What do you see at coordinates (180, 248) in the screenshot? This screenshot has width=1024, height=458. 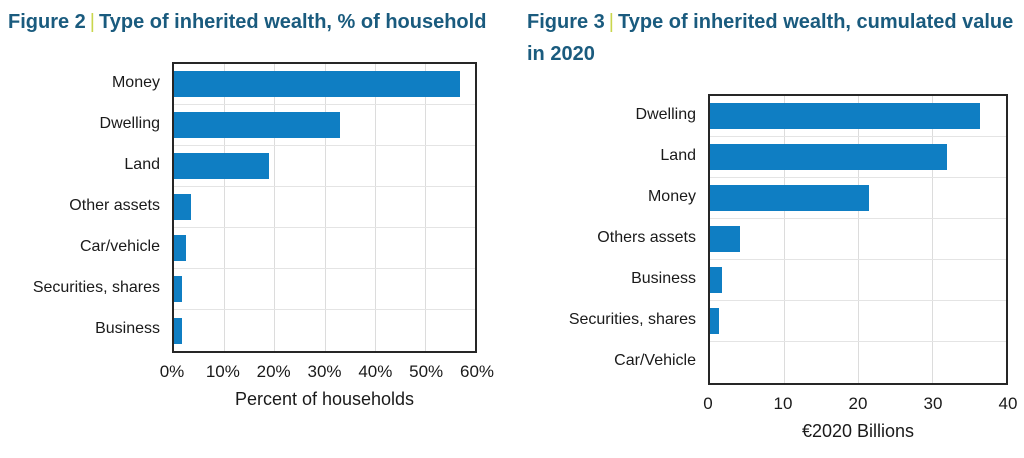 I see `bar-car-vehicle` at bounding box center [180, 248].